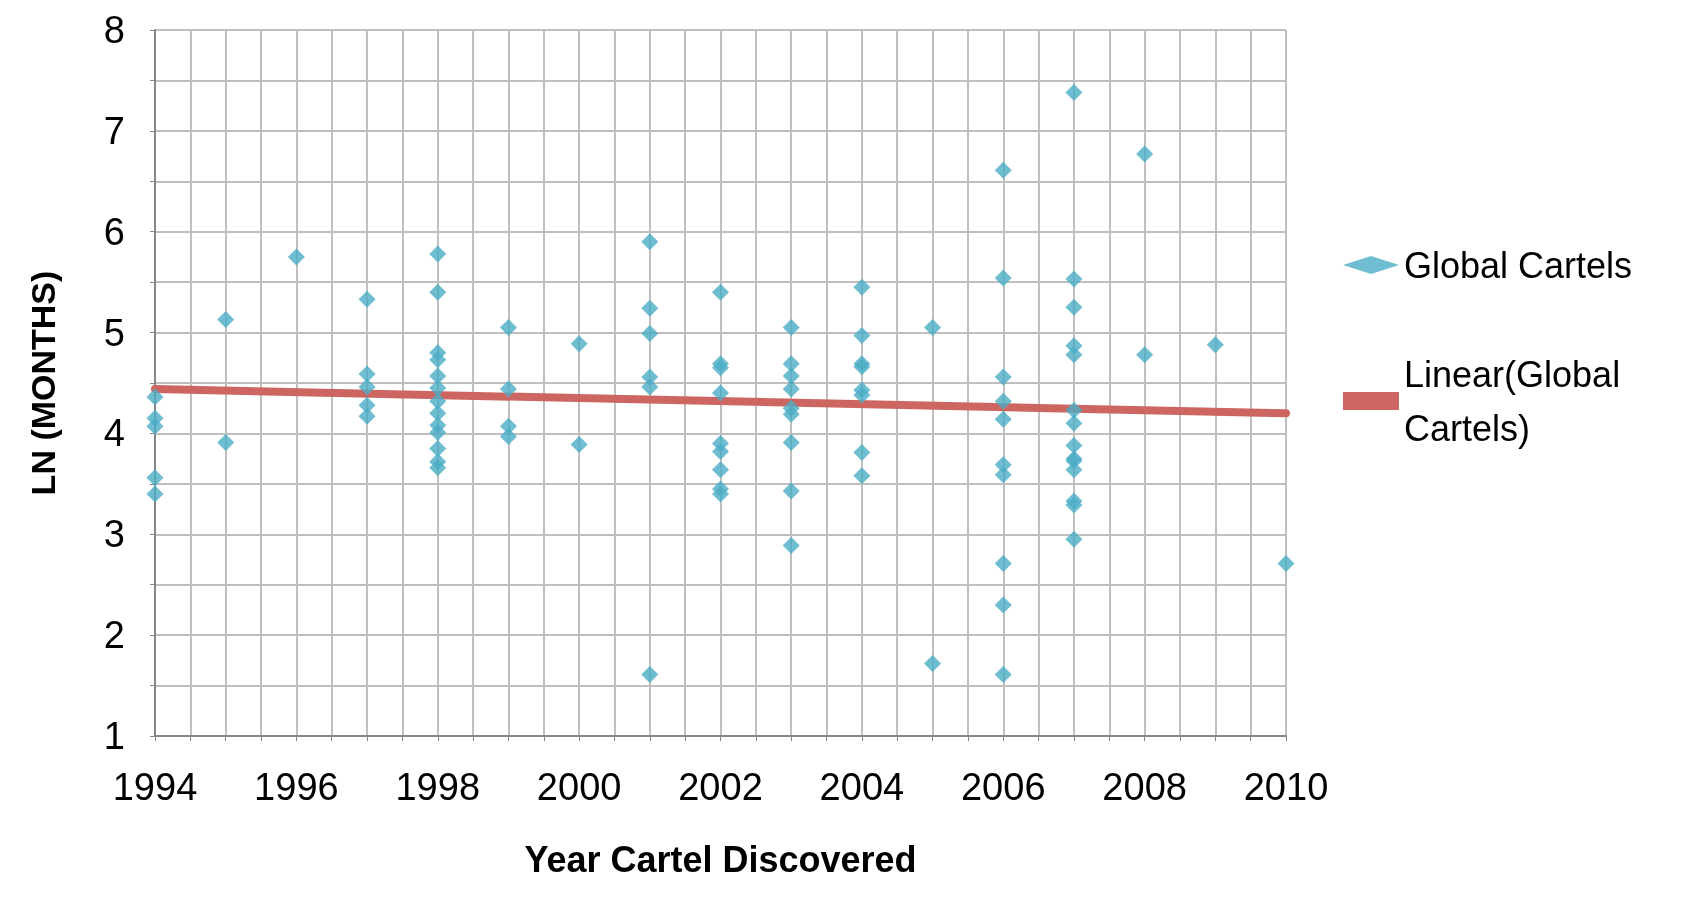 This screenshot has width=1688, height=918. I want to click on x-axis-title: Year Cartel Discovered, so click(720, 859).